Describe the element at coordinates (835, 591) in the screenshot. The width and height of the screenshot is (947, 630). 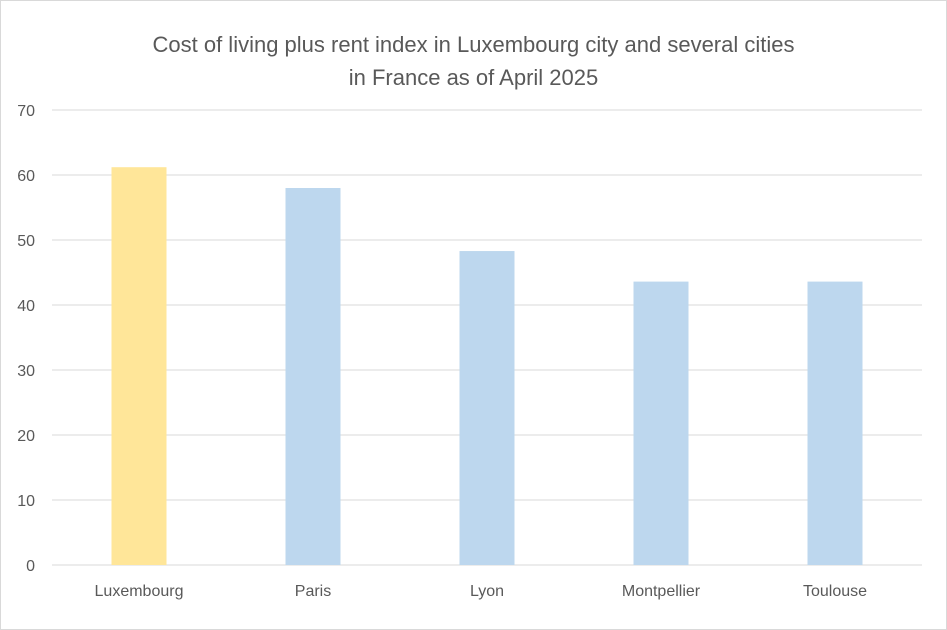
I see `x-category-label: Toulouse` at that location.